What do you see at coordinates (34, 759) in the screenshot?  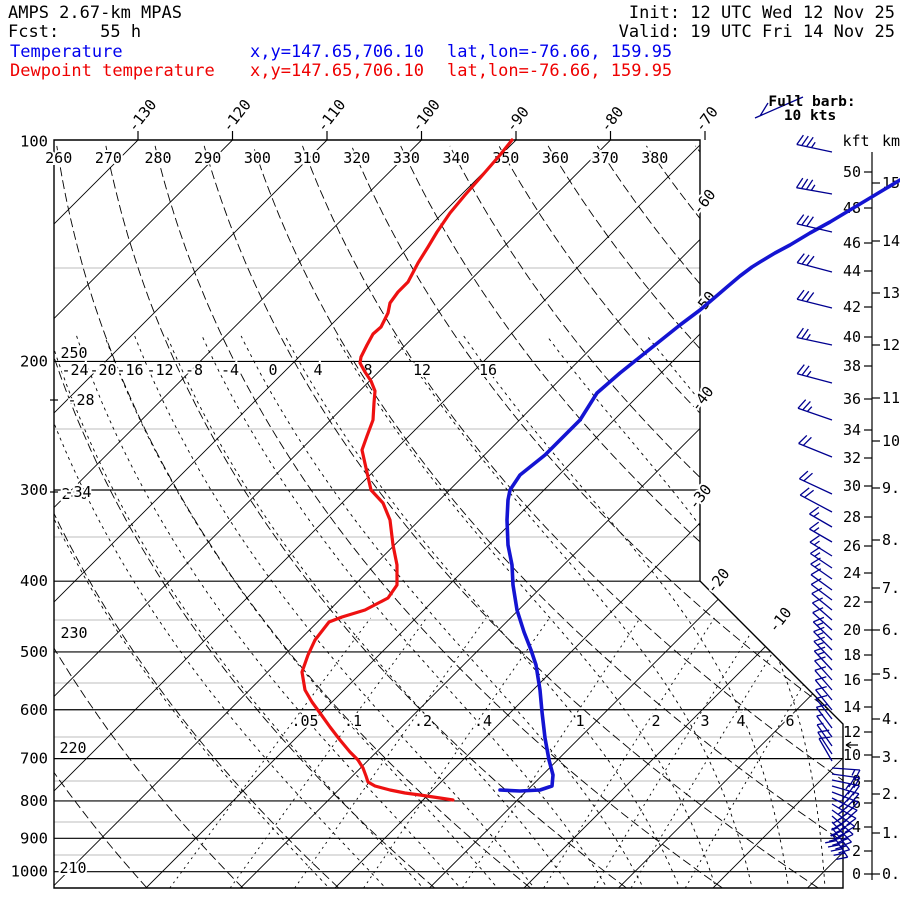 I see `svg-text: 700` at bounding box center [34, 759].